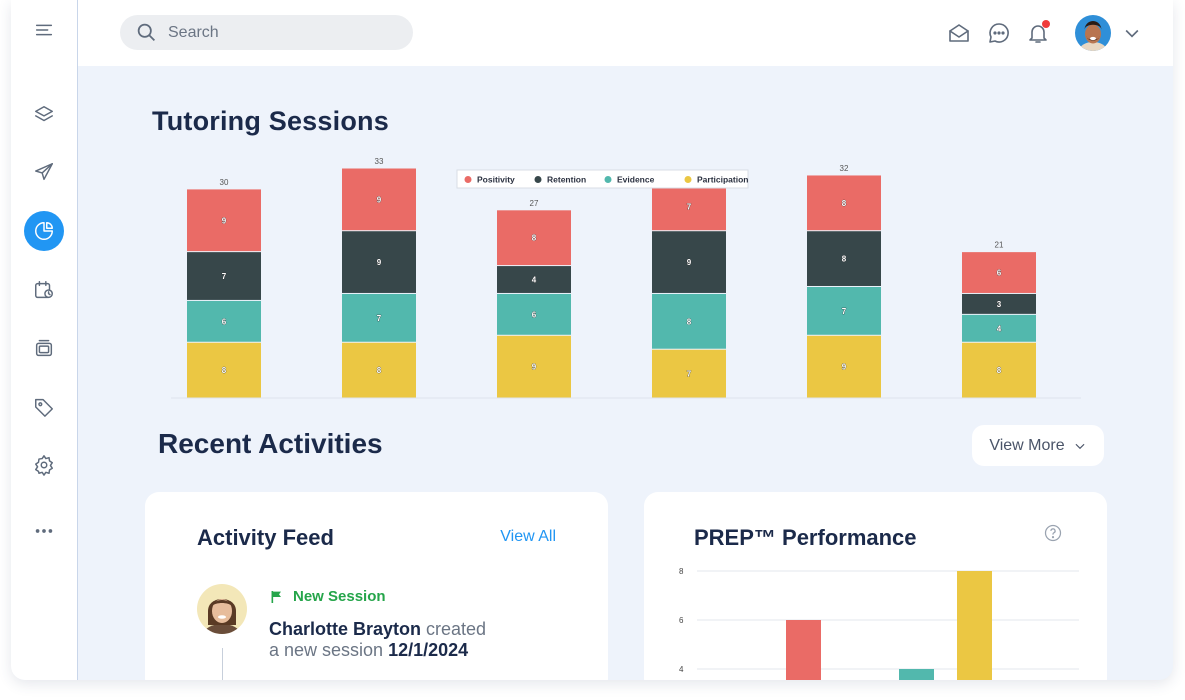 This screenshot has width=1185, height=700. What do you see at coordinates (528, 536) in the screenshot?
I see `view-all-link: View All` at bounding box center [528, 536].